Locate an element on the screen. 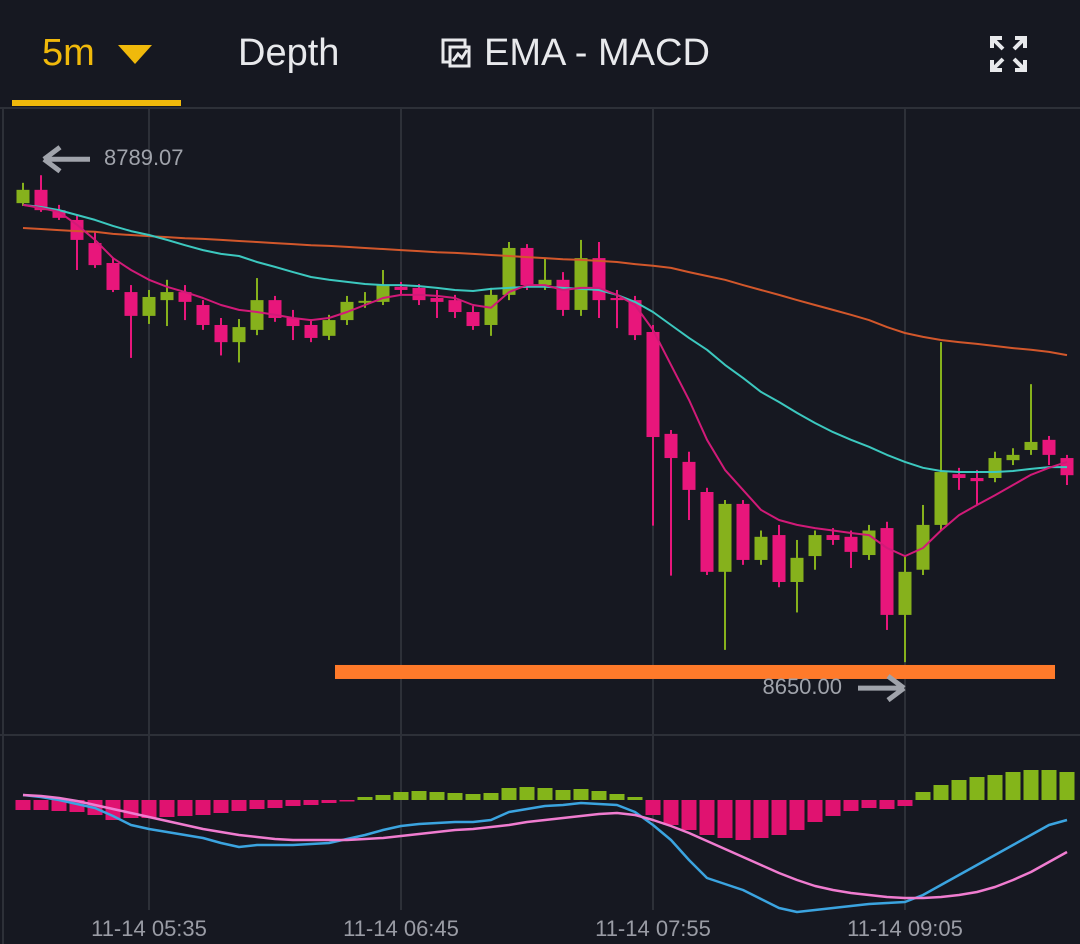 The height and width of the screenshot is (944, 1080). interval-tab: 5m is located at coordinates (68, 53).